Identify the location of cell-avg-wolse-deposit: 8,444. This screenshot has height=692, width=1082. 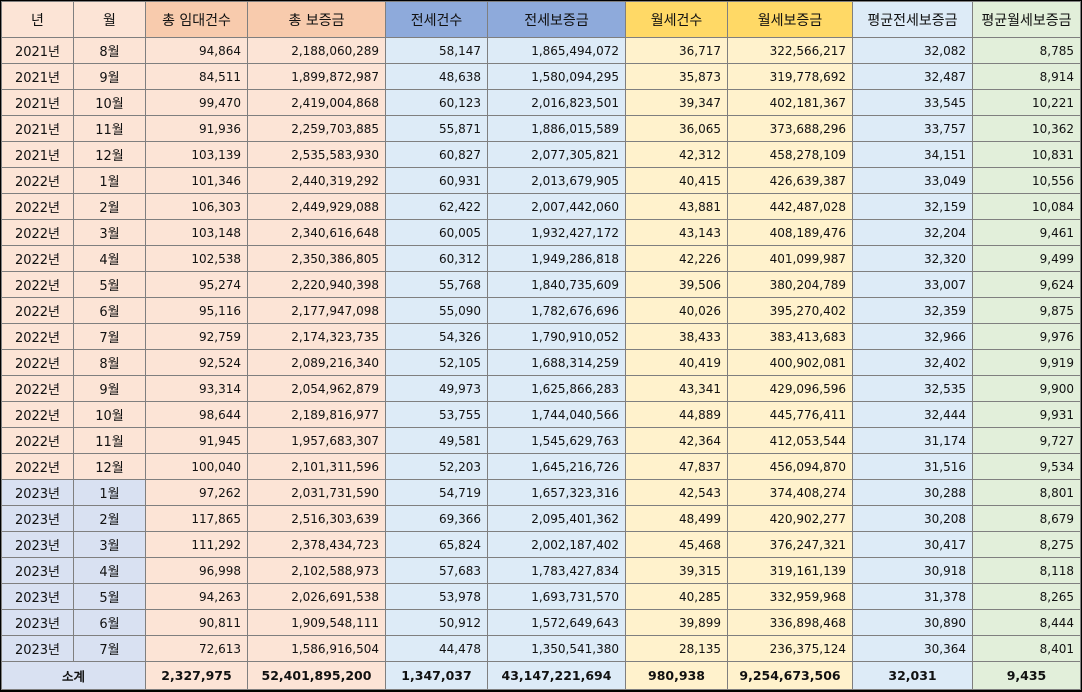
(1026, 622).